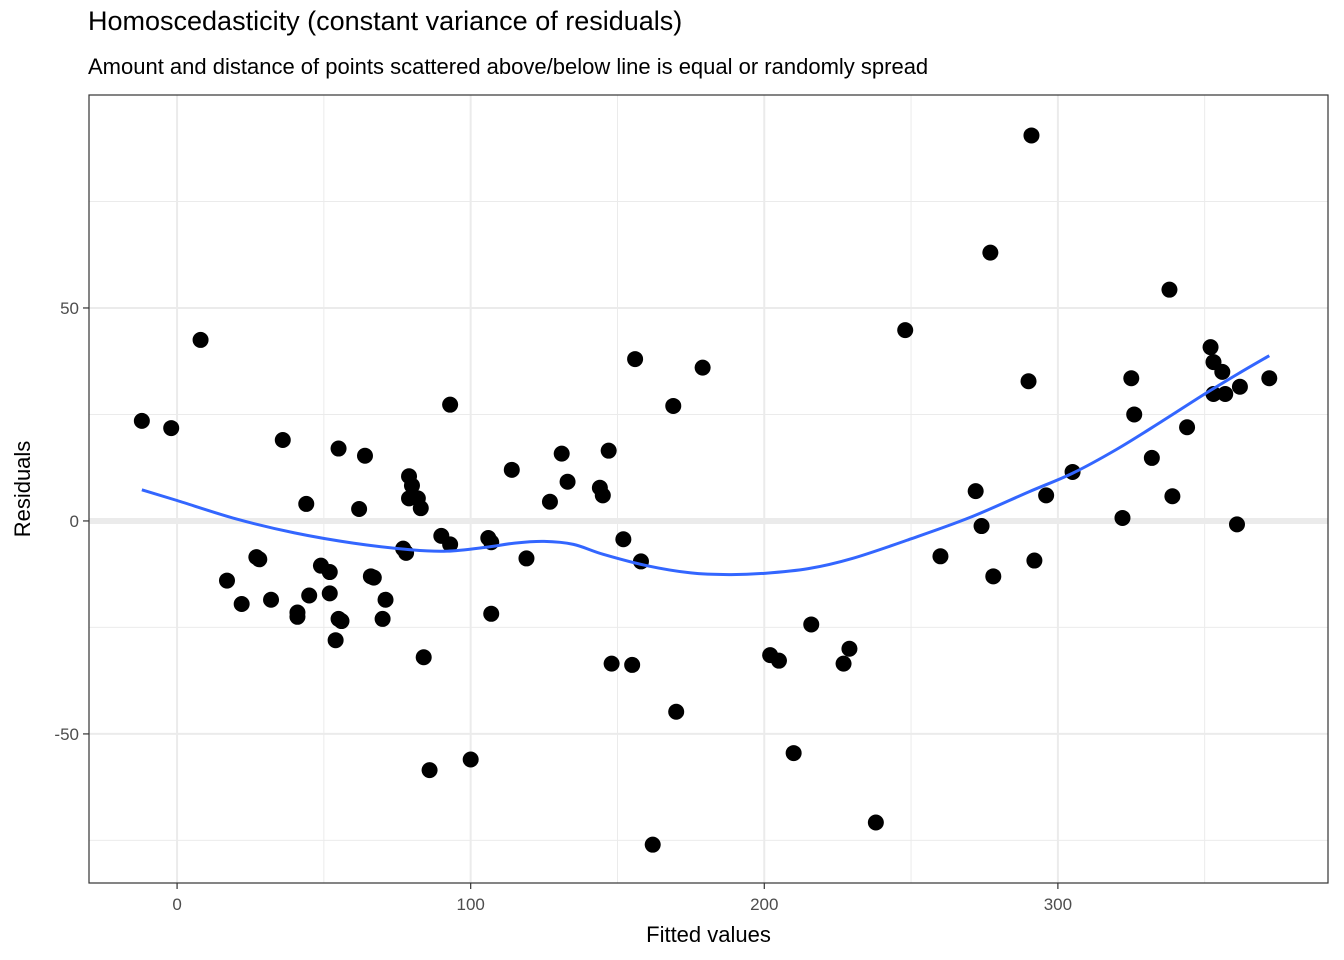 Image resolution: width=1344 pixels, height=960 pixels. What do you see at coordinates (470, 904) in the screenshot?
I see `x-tick-label: 100` at bounding box center [470, 904].